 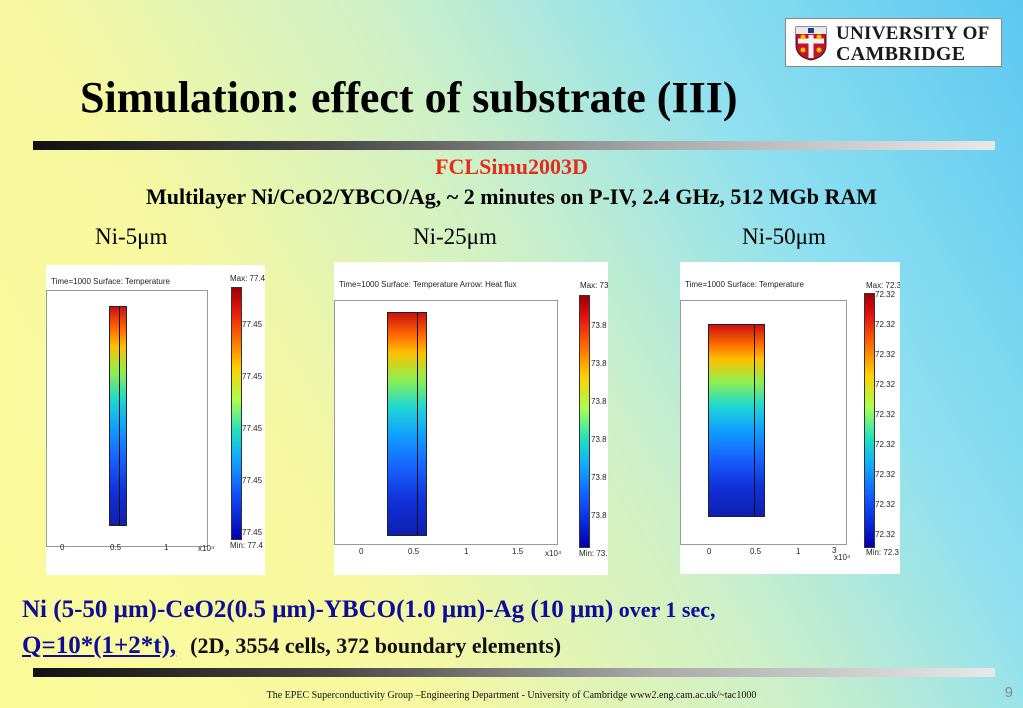 I want to click on min-value: Min: 72.3, so click(x=882, y=552).